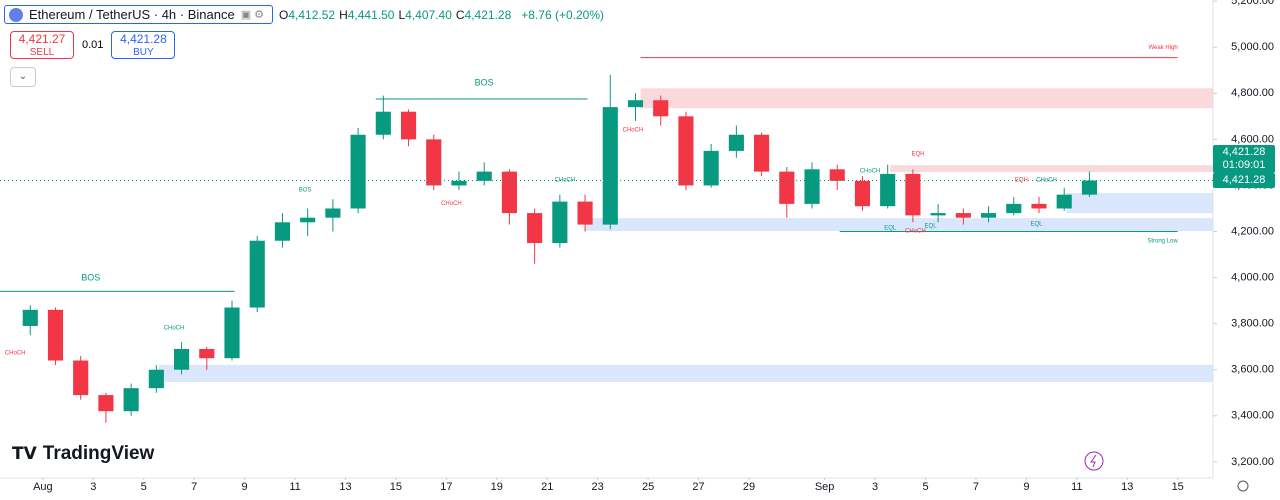 The height and width of the screenshot is (500, 1280). I want to click on ohlc-key: H, so click(343, 14).